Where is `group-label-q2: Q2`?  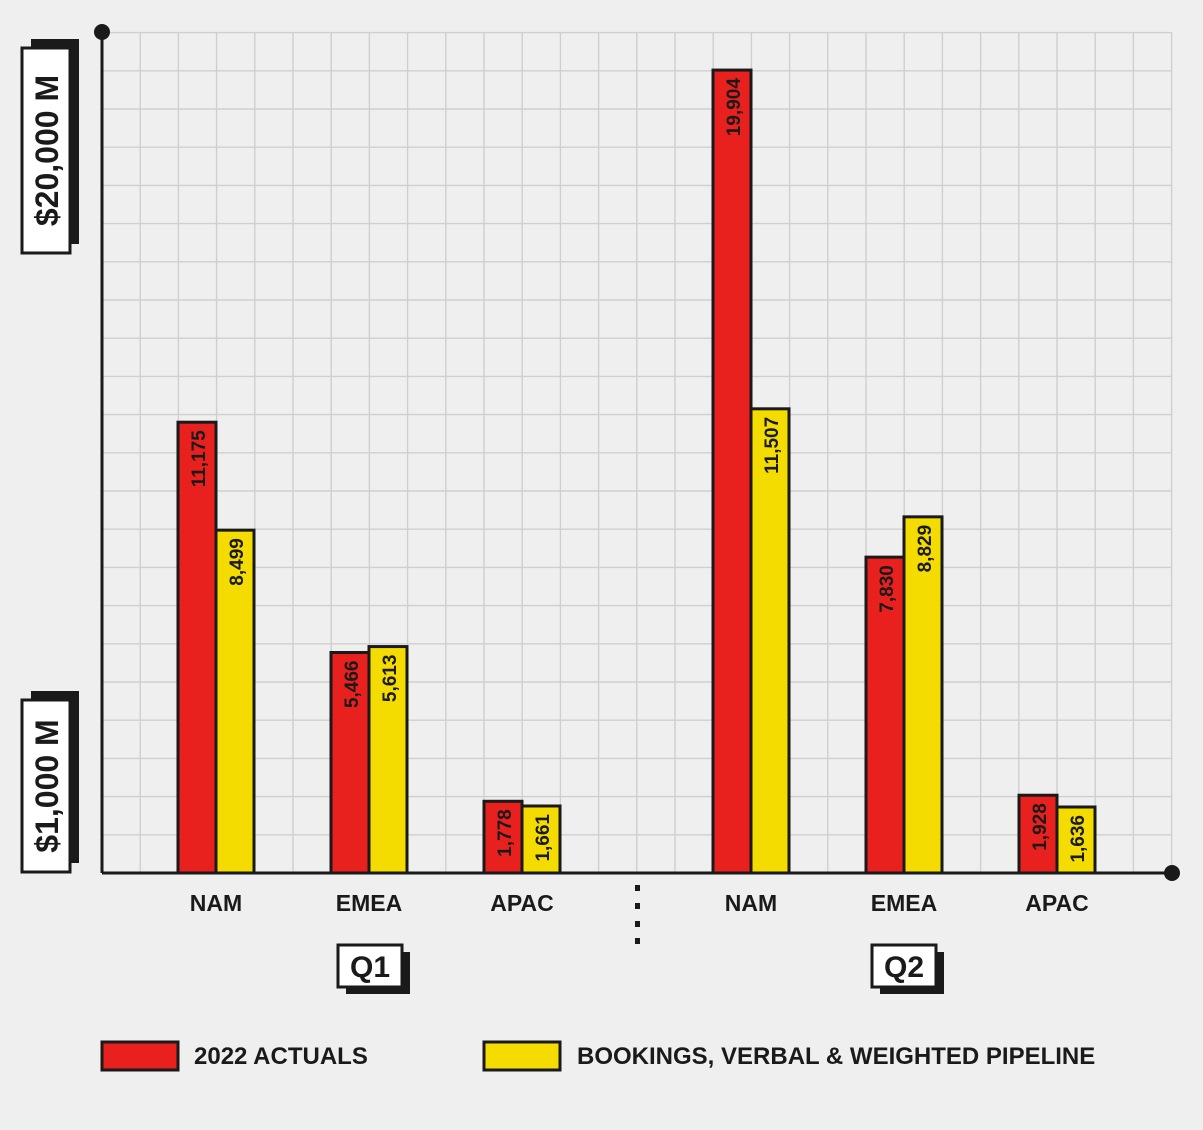 group-label-q2: Q2 is located at coordinates (907, 968).